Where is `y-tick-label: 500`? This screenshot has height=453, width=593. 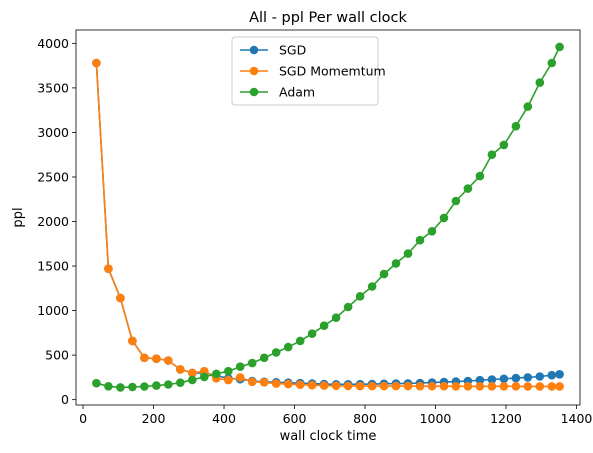 y-tick-label: 500 is located at coordinates (57, 355).